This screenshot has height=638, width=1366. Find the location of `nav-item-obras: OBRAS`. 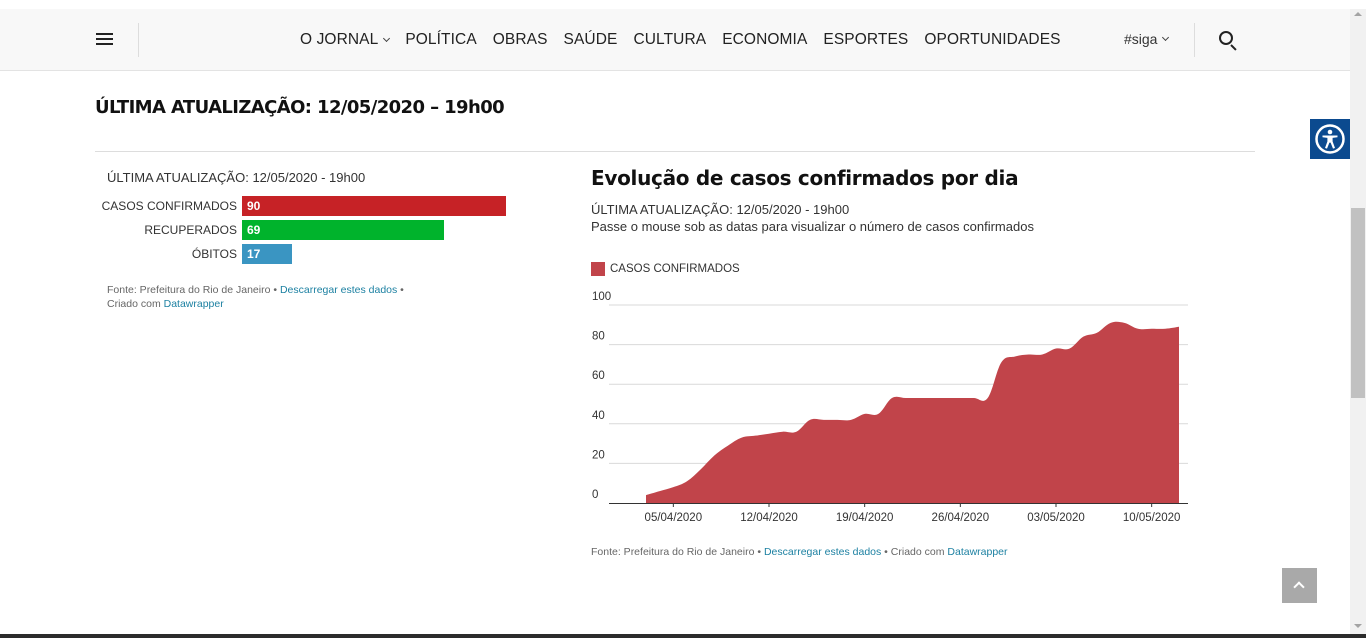

nav-item-obras: OBRAS is located at coordinates (520, 39).